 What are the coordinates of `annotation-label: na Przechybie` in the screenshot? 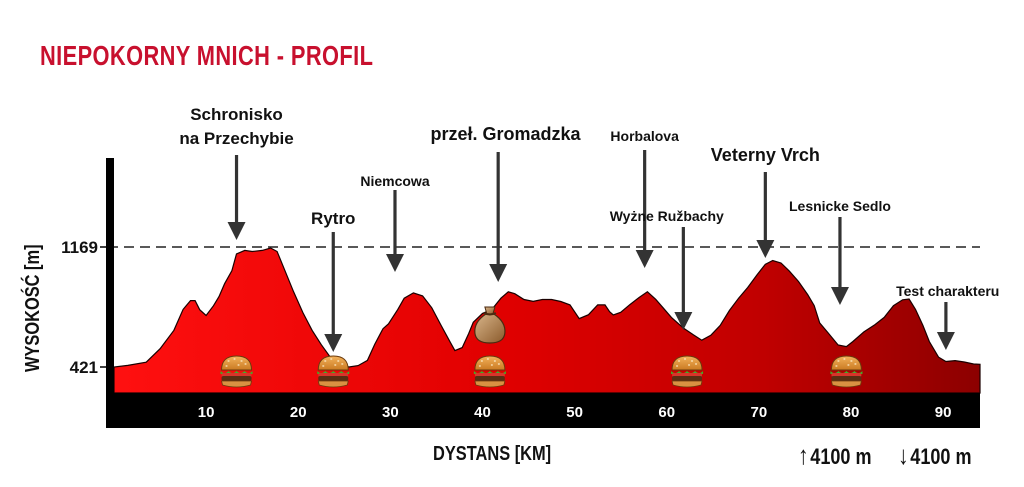 It's located at (236, 138).